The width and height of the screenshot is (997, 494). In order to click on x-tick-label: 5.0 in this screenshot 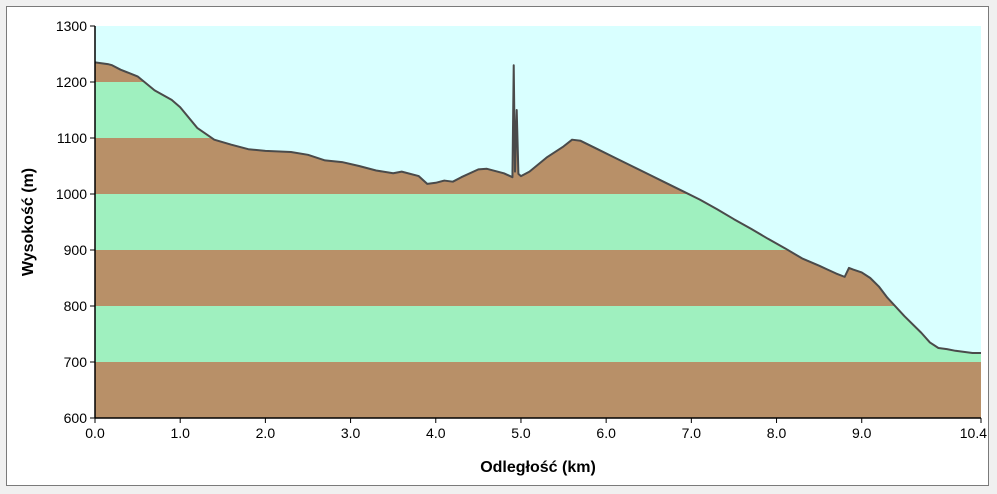, I will do `click(521, 433)`.